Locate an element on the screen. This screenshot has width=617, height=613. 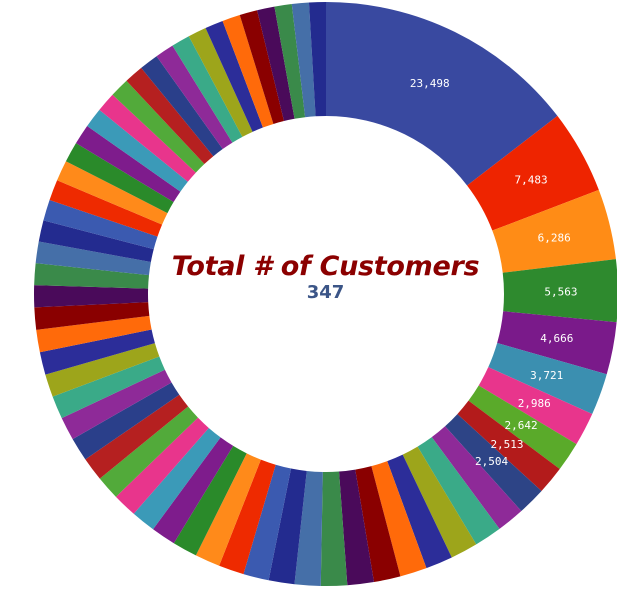
slice-label-8: 2,513 is located at coordinates (506, 444).